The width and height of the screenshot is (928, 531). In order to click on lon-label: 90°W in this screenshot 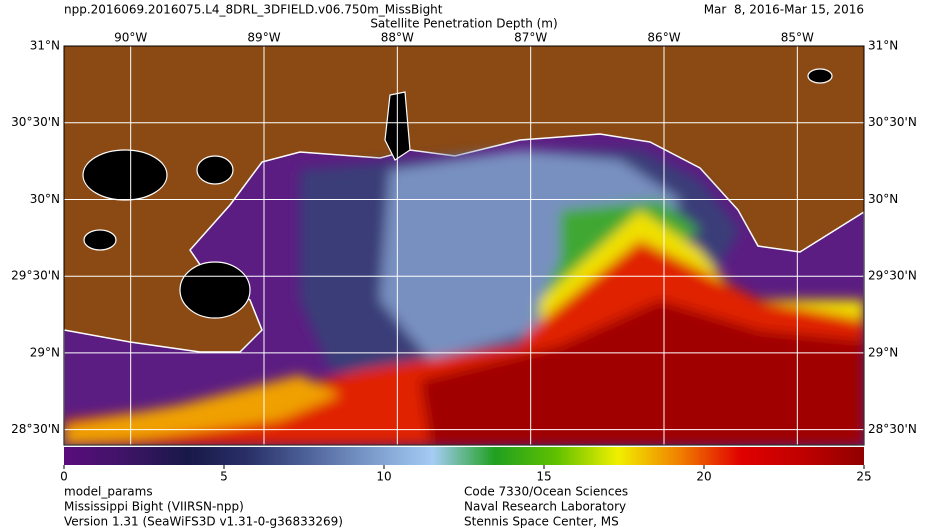, I will do `click(130, 38)`.